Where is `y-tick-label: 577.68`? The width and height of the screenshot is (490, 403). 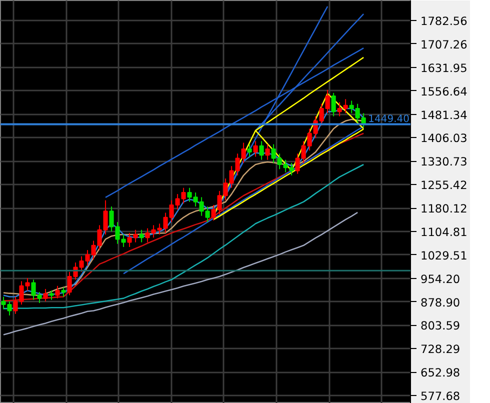 y-tick-label: 577.68 is located at coordinates (440, 396).